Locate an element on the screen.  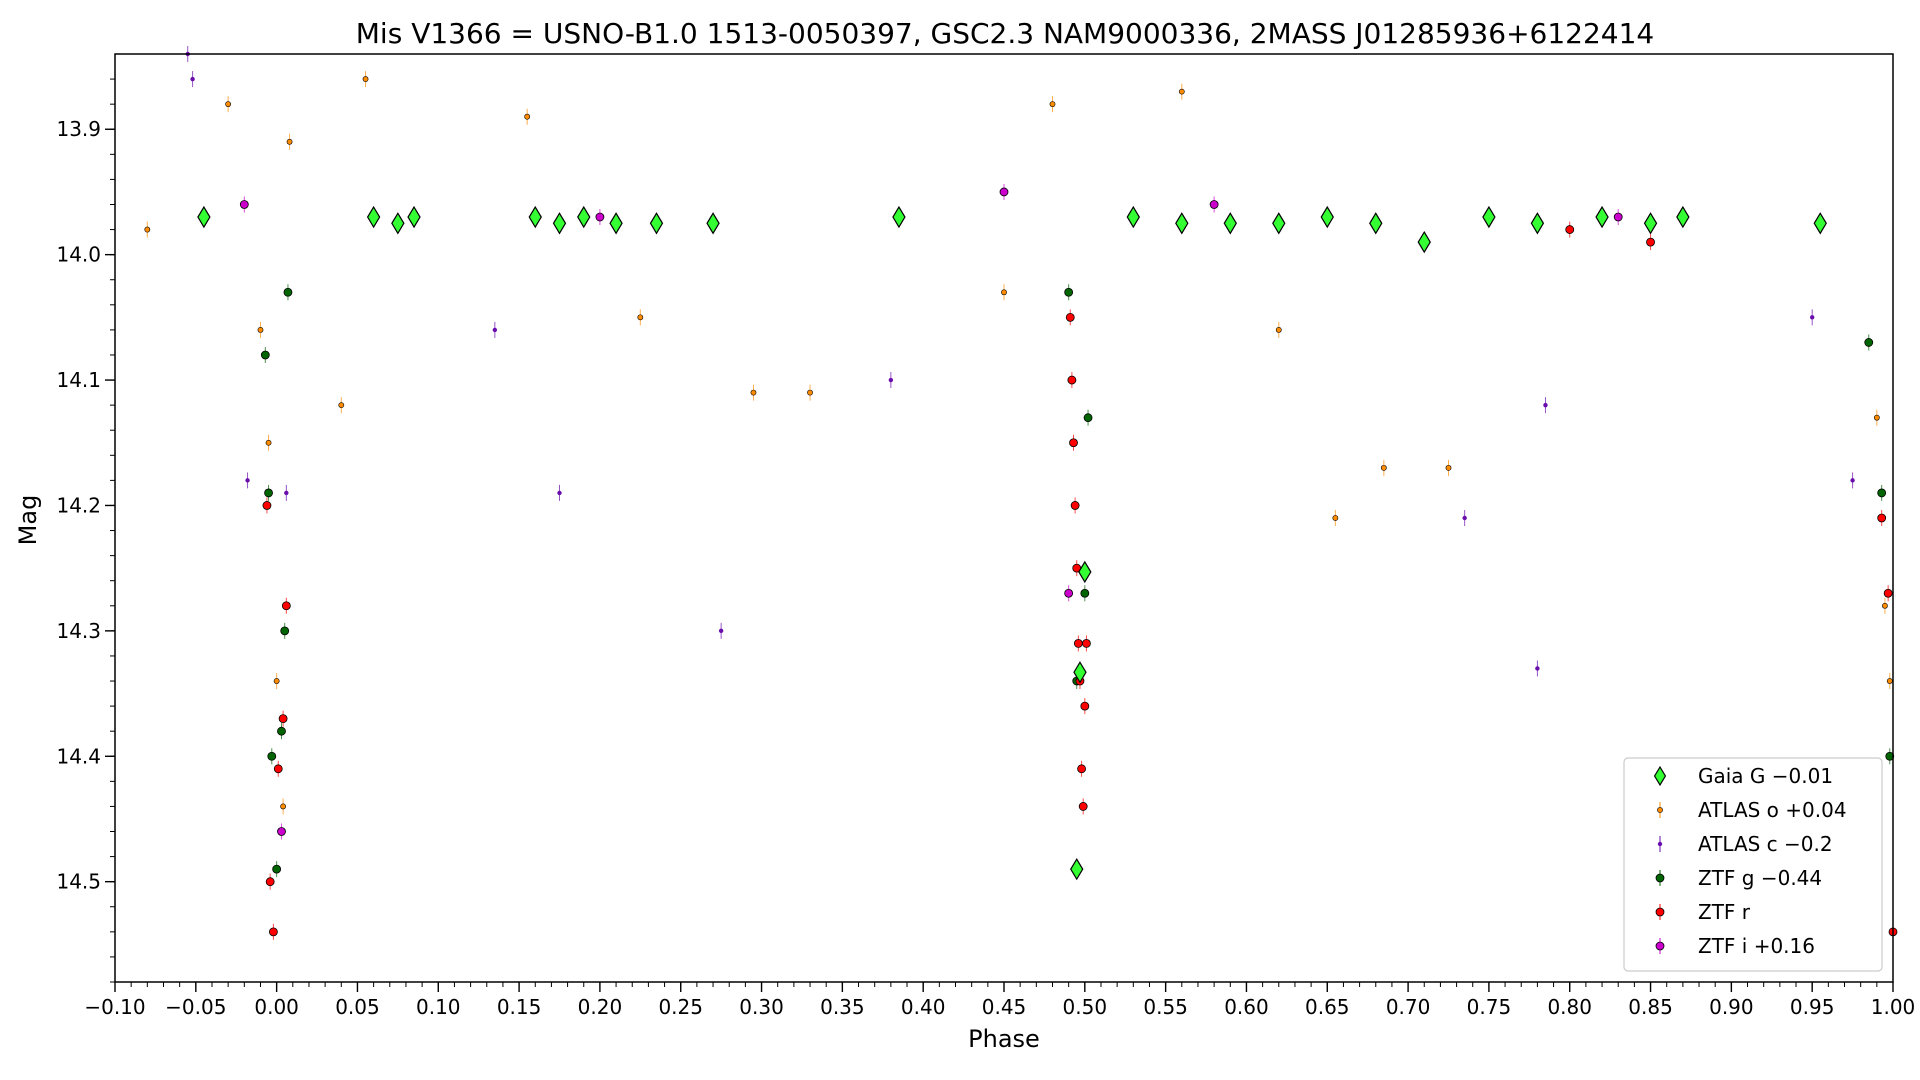
x-tick-label: 0.85 is located at coordinates (1650, 1007).